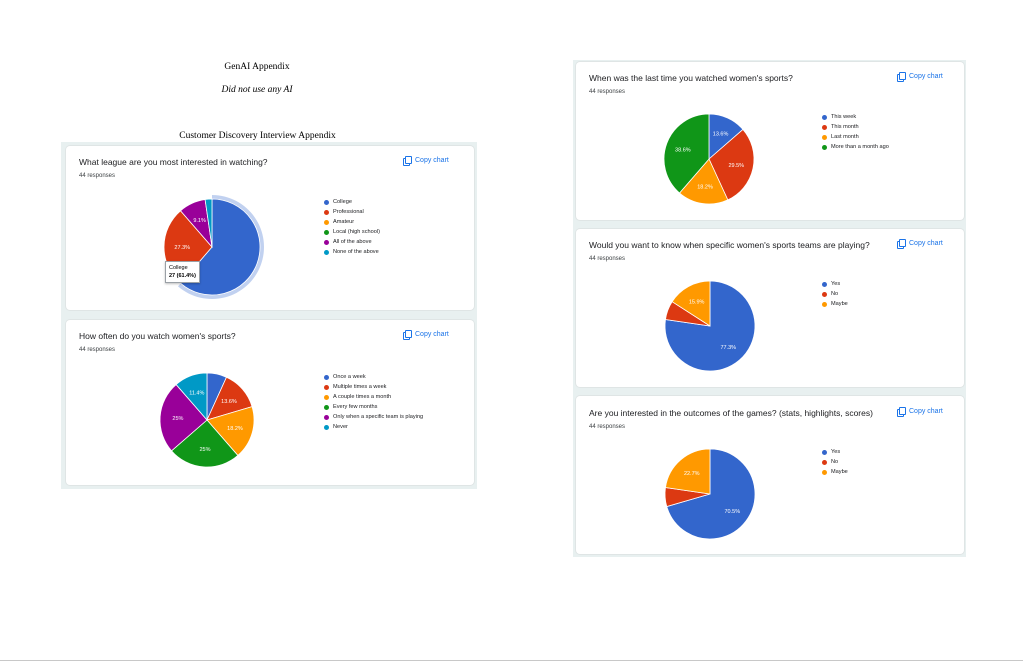 The height and width of the screenshot is (664, 1023). What do you see at coordinates (373, 377) in the screenshot?
I see `legend-item-once-a-week: Once a week` at bounding box center [373, 377].